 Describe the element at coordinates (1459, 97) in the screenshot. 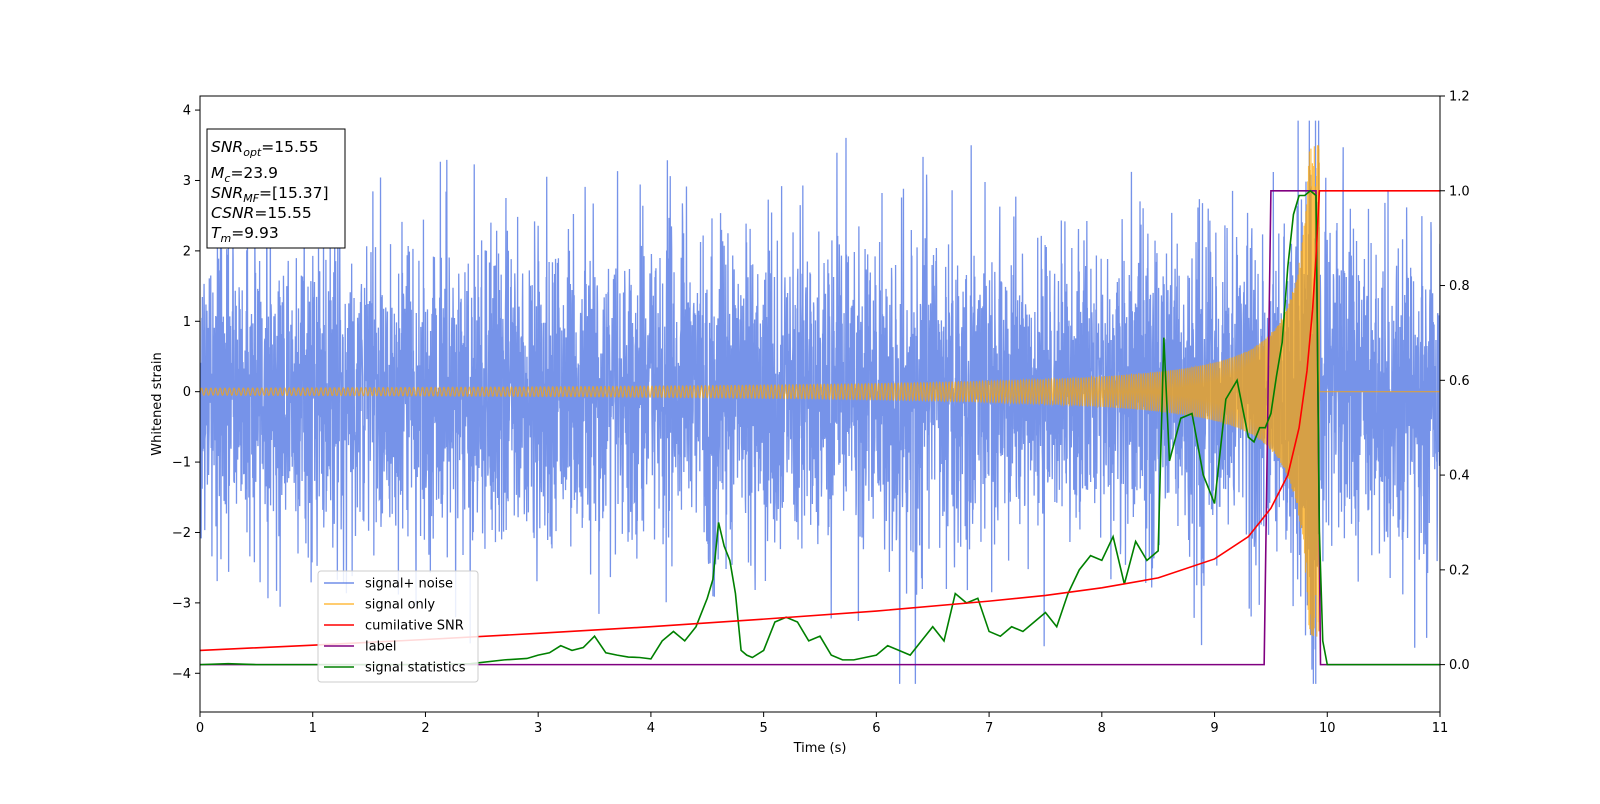

I see `y2-tick-label-0: 1.2` at that location.